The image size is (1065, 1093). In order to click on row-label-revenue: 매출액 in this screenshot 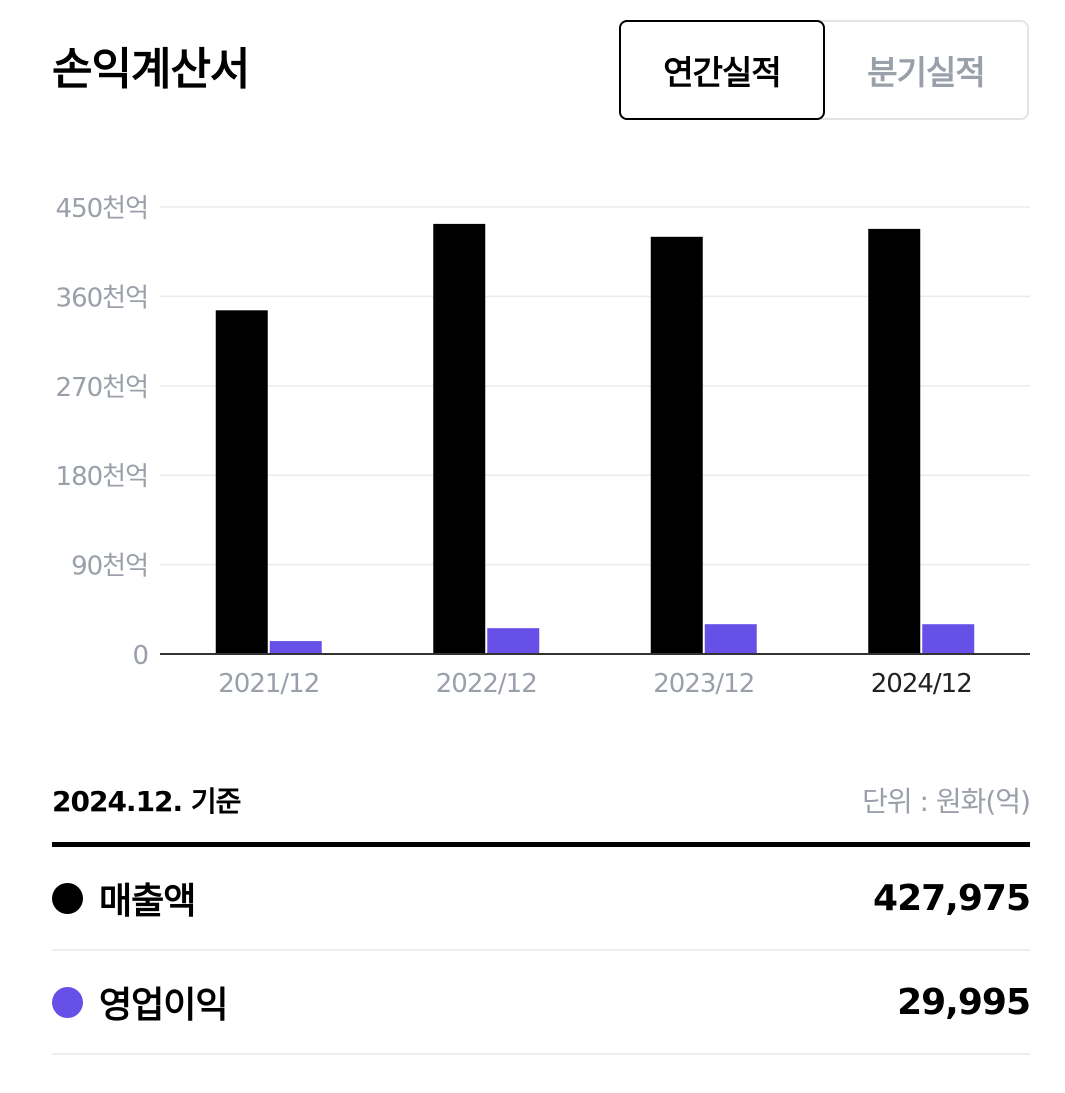, I will do `click(124, 898)`.